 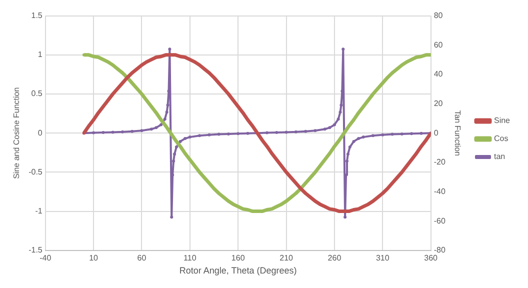 What do you see at coordinates (383, 257) in the screenshot?
I see `x-tick-label: 310` at bounding box center [383, 257].